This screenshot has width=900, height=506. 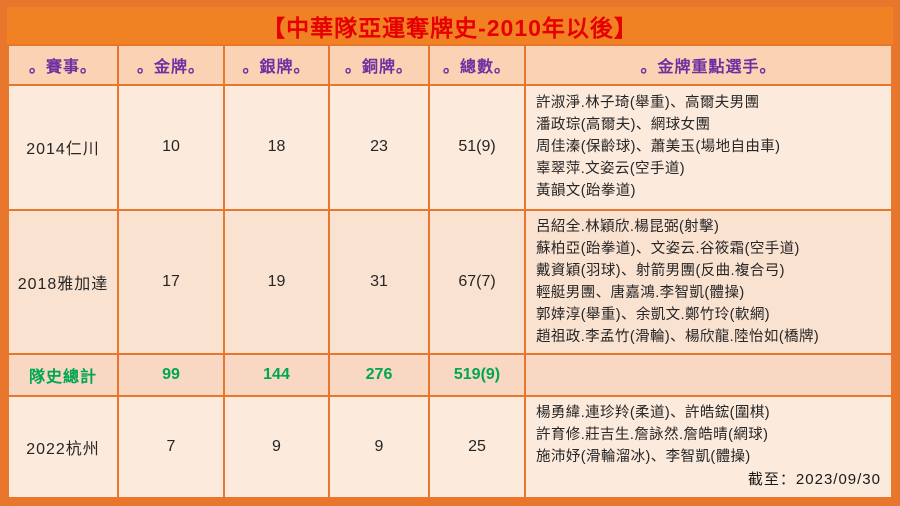 What do you see at coordinates (63, 447) in the screenshot?
I see `event-cell: 2022杭州` at bounding box center [63, 447].